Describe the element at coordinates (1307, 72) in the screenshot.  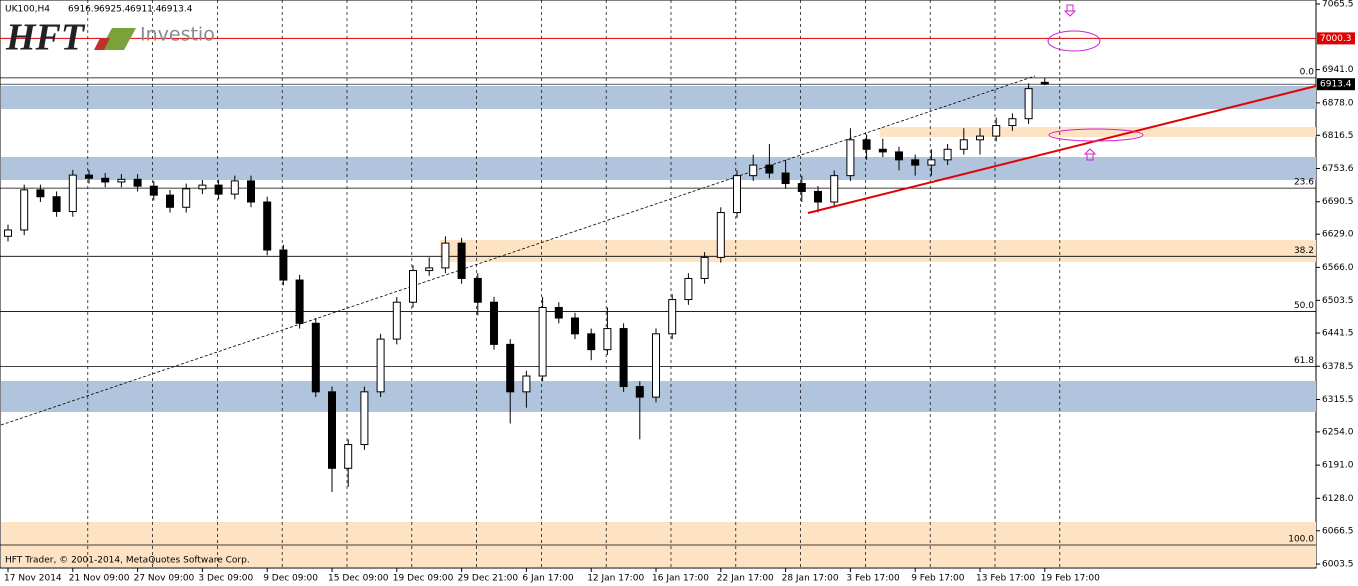
I see `fib-label: 0.0` at that location.